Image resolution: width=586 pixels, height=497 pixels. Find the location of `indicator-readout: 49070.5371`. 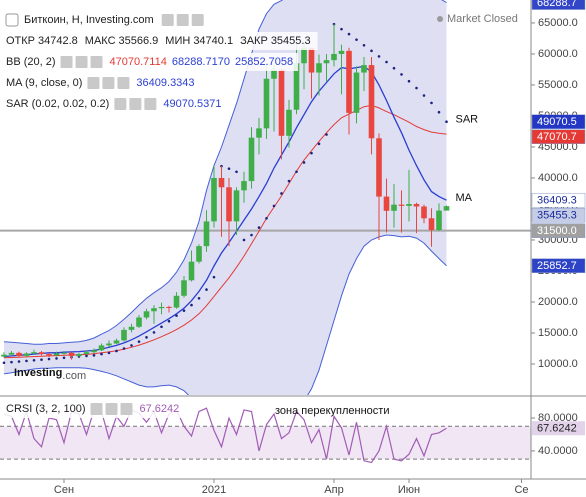

indicator-readout: 49070.5371 is located at coordinates (192, 104).